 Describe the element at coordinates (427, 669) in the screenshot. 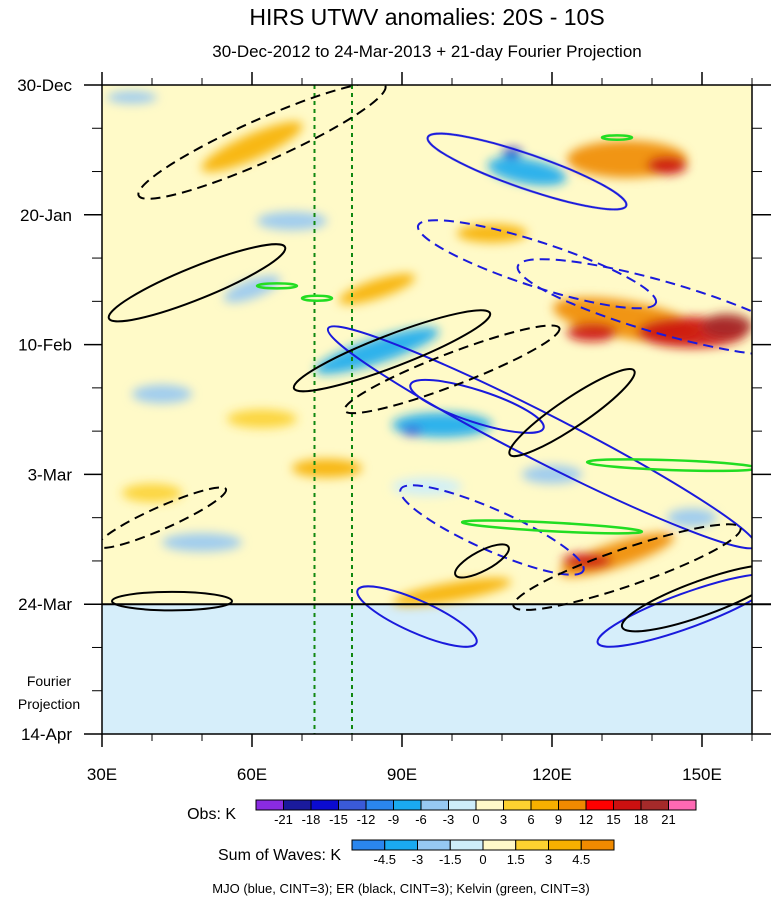

I see `projection-background` at that location.